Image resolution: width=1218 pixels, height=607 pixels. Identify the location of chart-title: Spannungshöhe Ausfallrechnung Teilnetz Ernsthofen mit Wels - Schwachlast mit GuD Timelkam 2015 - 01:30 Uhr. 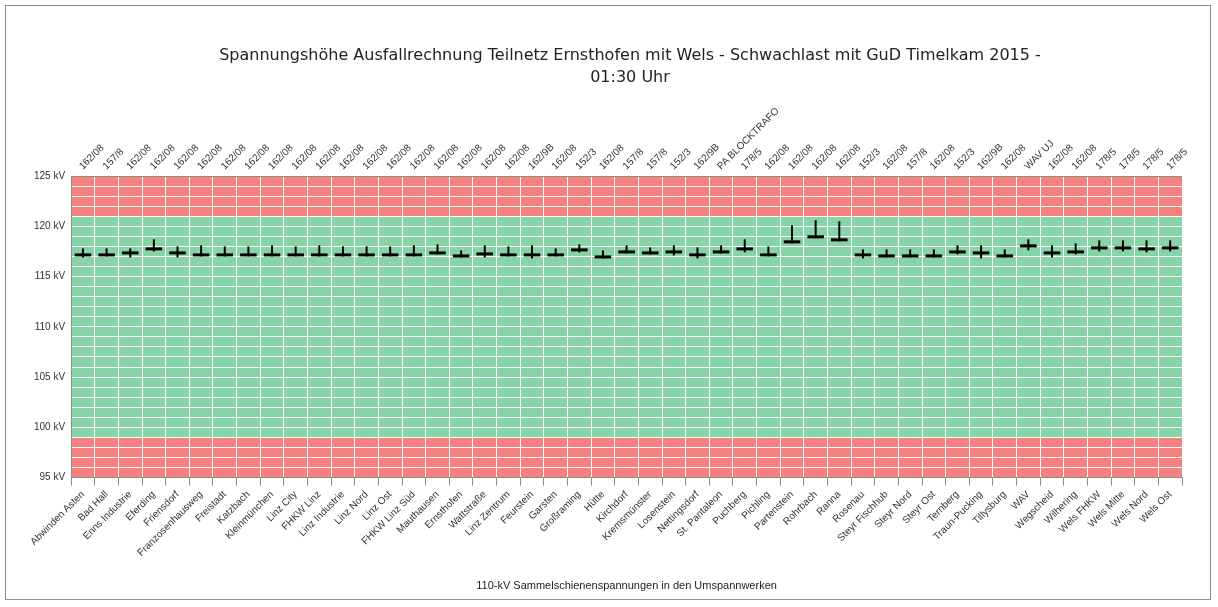
(630, 66).